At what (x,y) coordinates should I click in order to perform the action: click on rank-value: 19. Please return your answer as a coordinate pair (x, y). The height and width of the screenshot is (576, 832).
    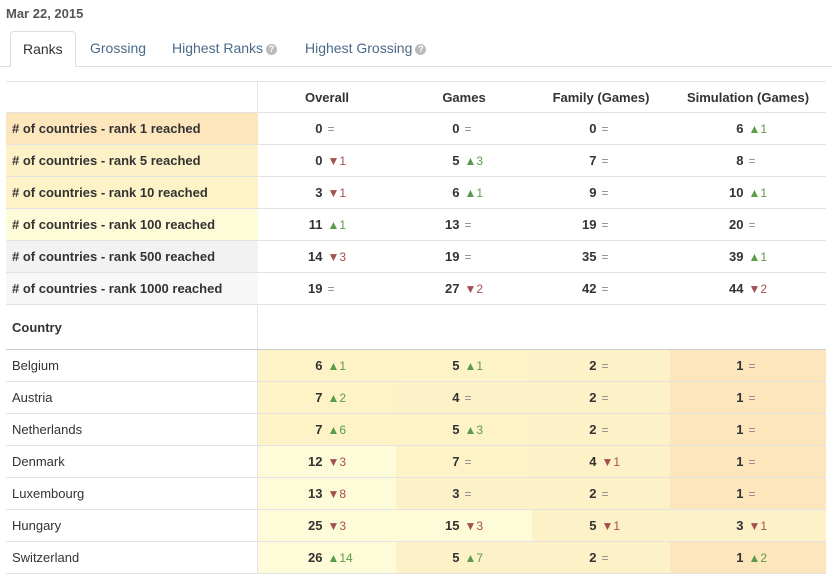
    Looking at the image, I should click on (315, 288).